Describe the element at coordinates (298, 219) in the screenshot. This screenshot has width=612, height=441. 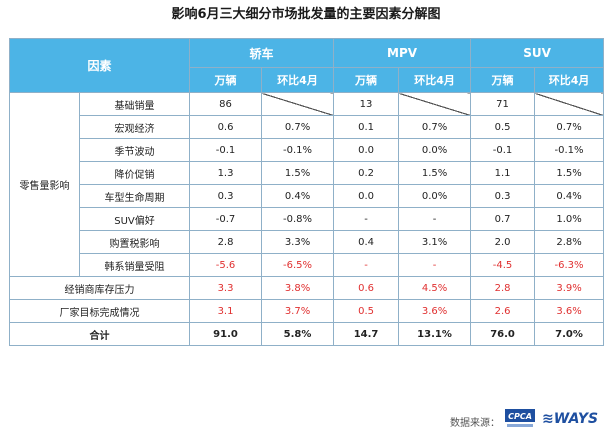
I see `value-cell: -0.8%` at that location.